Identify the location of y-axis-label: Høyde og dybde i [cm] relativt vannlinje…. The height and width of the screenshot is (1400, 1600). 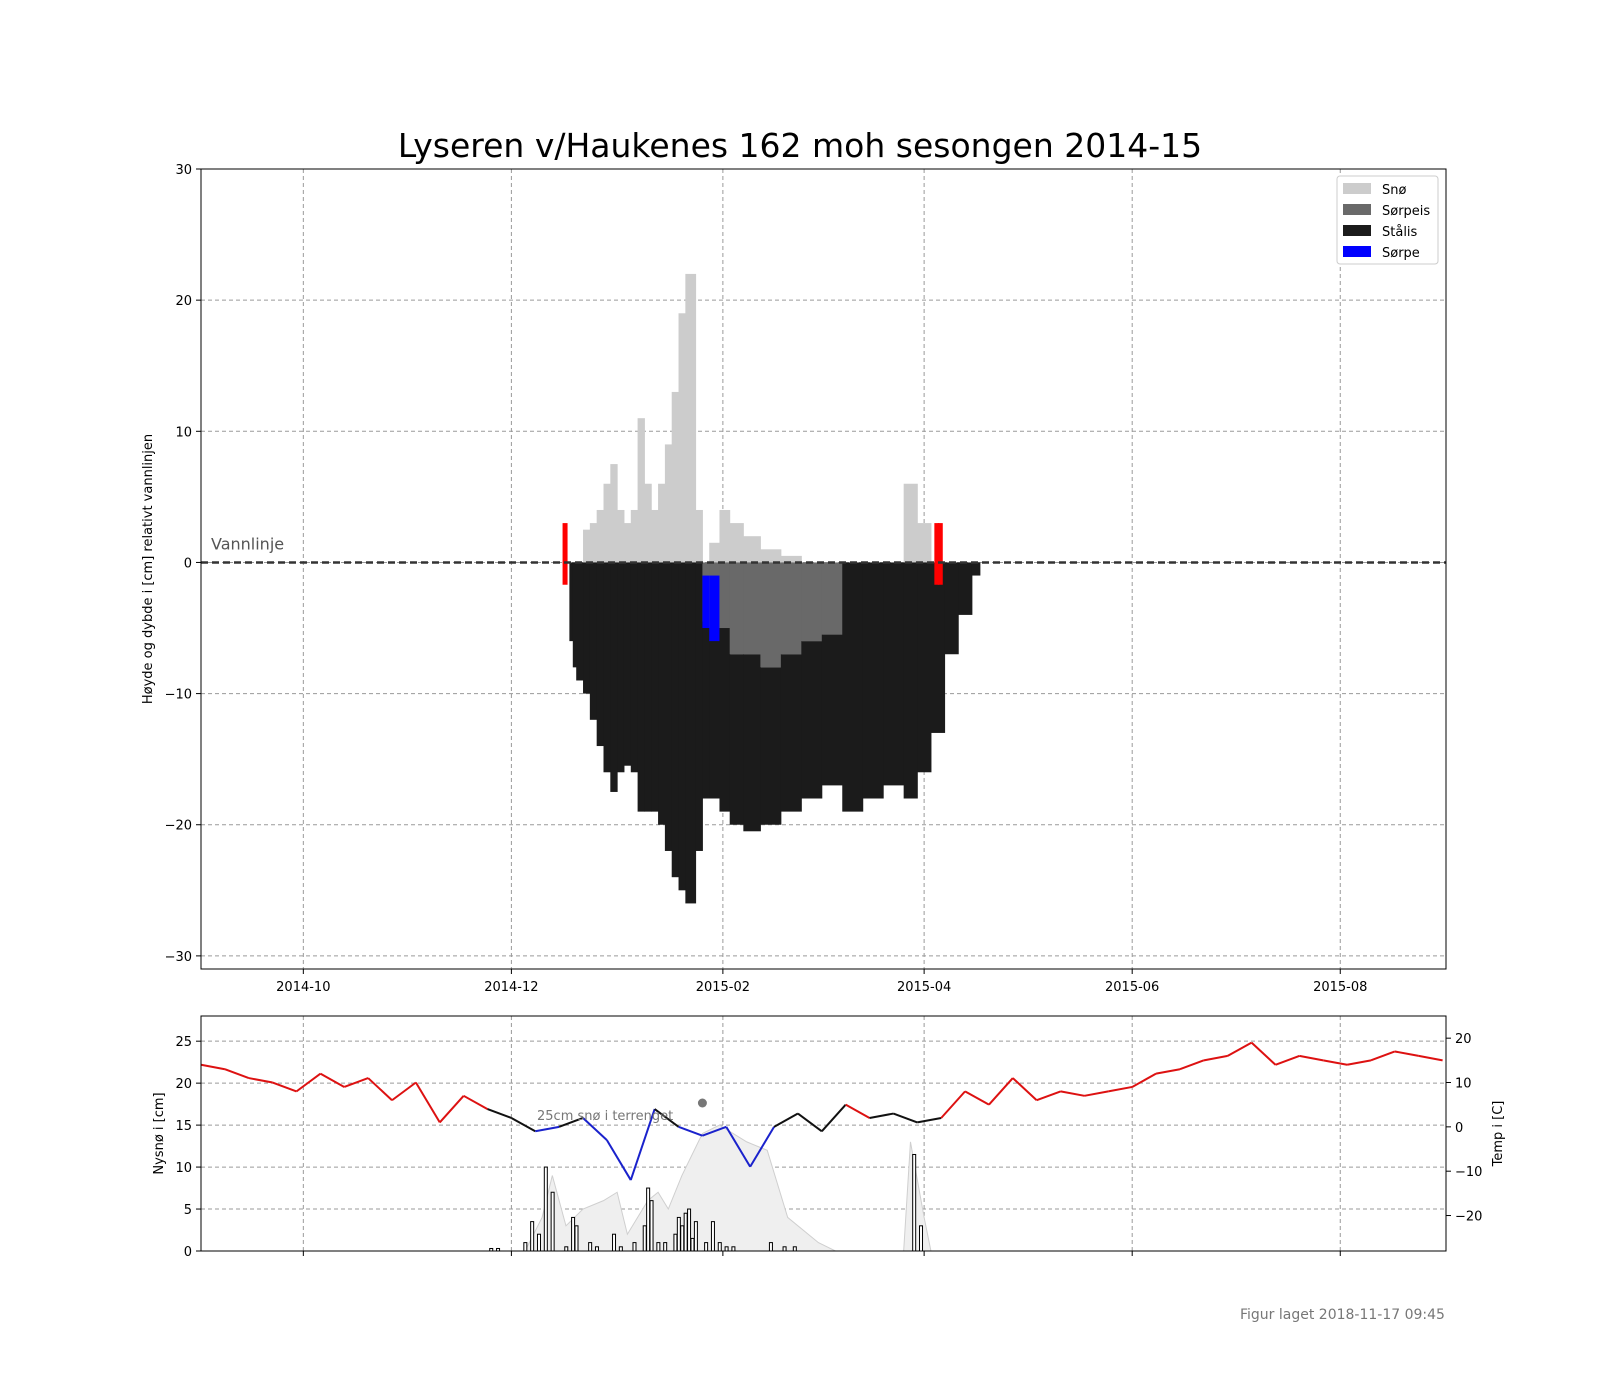
(148, 569).